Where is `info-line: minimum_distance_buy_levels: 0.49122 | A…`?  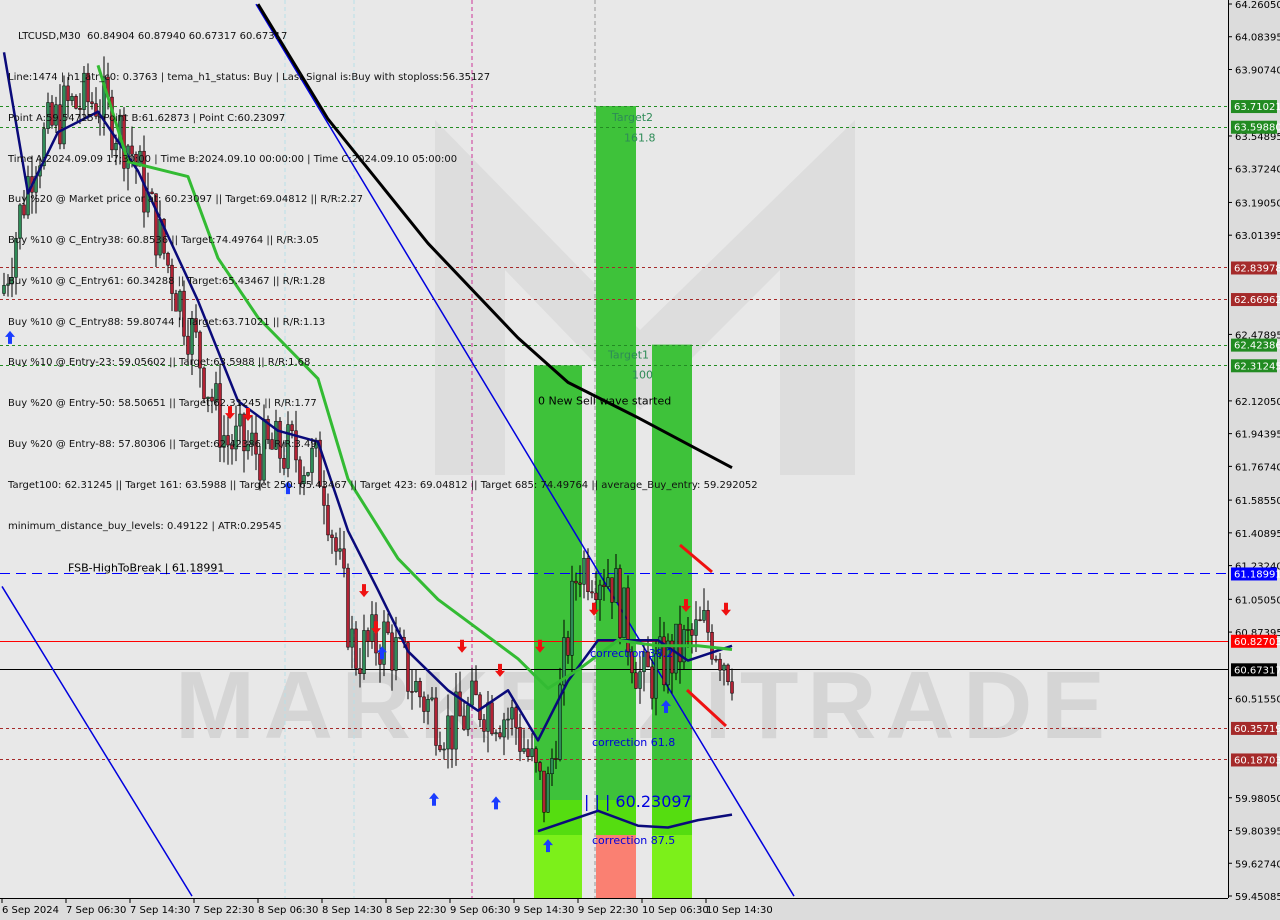 info-line: minimum_distance_buy_levels: 0.49122 | A… is located at coordinates (145, 526).